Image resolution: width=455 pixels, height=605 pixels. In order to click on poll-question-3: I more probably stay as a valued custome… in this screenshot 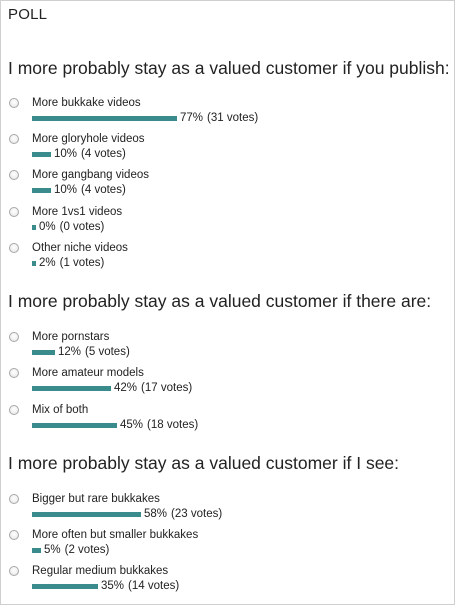, I will do `click(204, 463)`.